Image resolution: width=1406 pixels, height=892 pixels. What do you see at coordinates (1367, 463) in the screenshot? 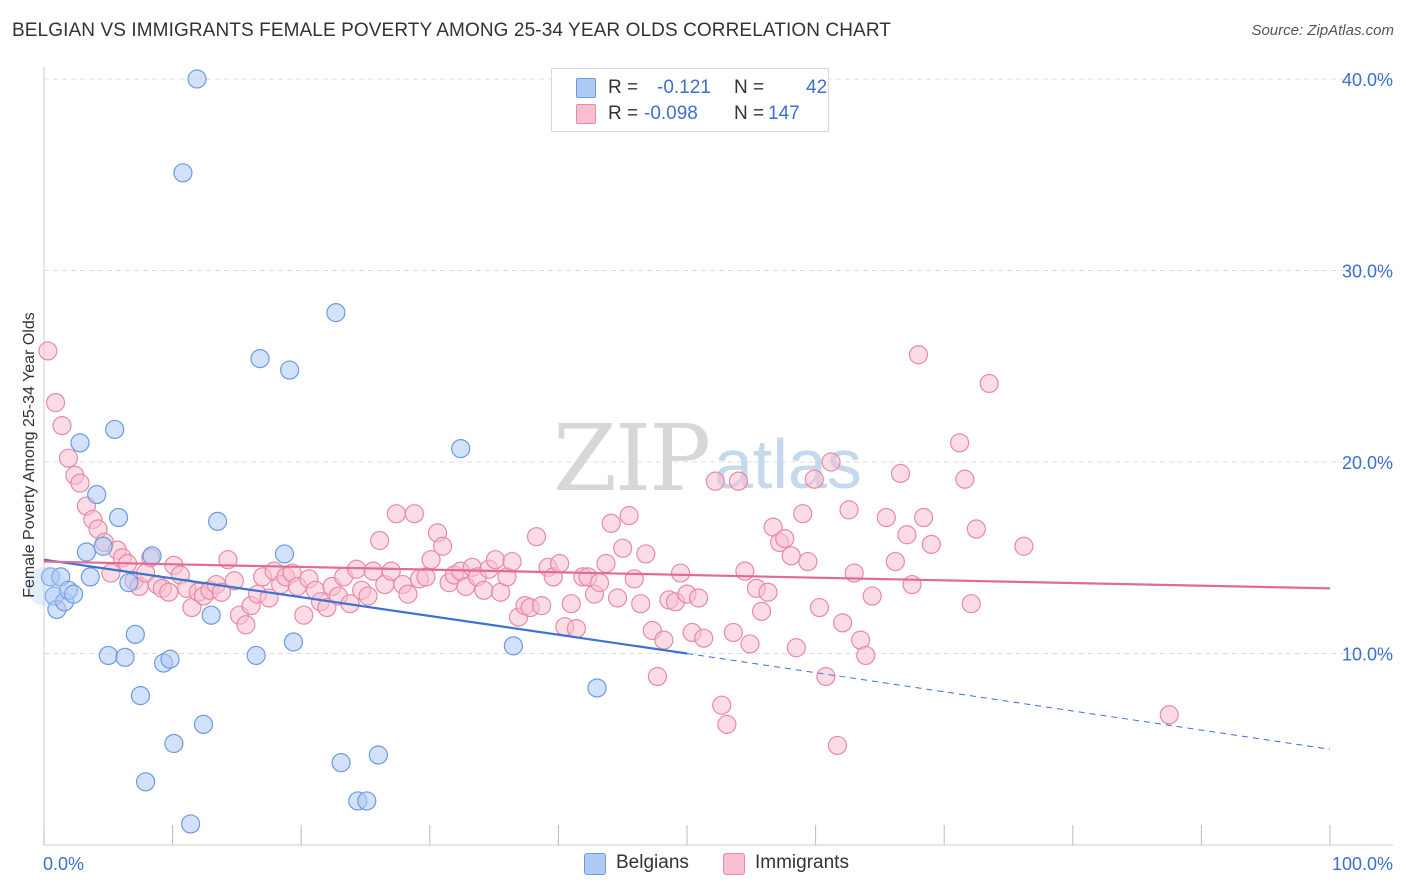
I see `y-tick-label: 20.0%` at bounding box center [1367, 463].